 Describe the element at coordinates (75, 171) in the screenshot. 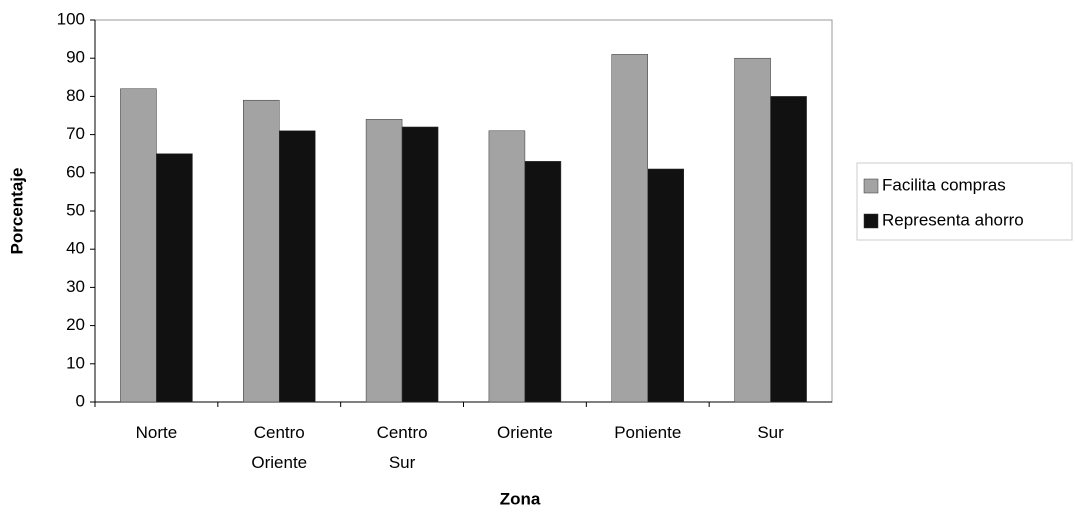

I see `y-tick-label: 60` at that location.